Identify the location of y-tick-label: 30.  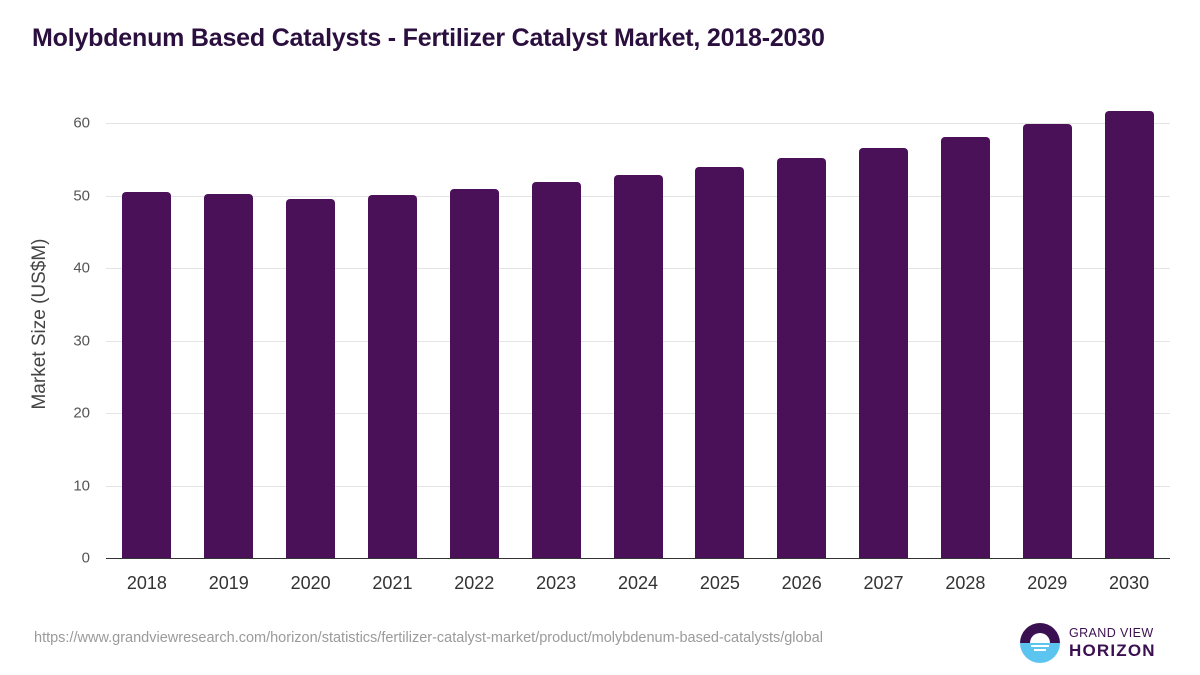
(81, 340).